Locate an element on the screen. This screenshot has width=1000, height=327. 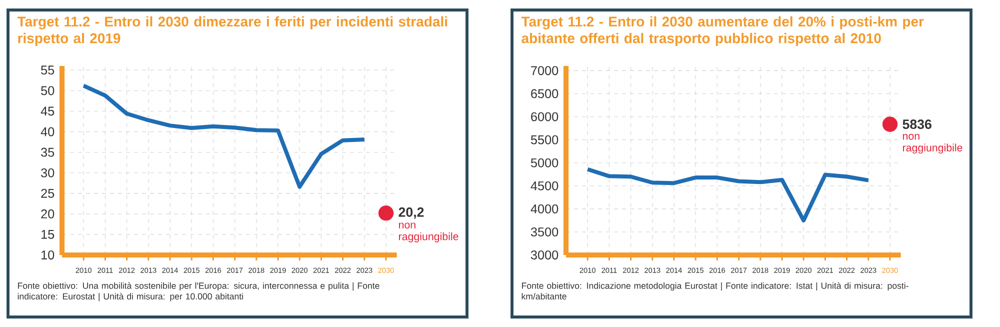
y-tick-label: 4000 is located at coordinates (544, 209).